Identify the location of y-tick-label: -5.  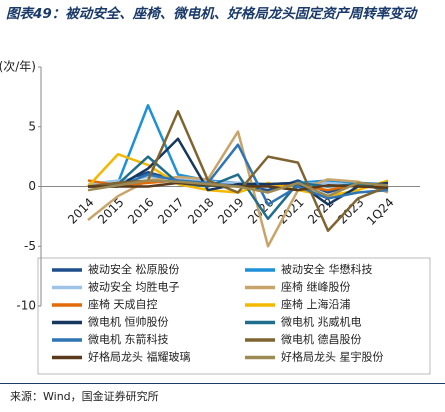
(30, 246).